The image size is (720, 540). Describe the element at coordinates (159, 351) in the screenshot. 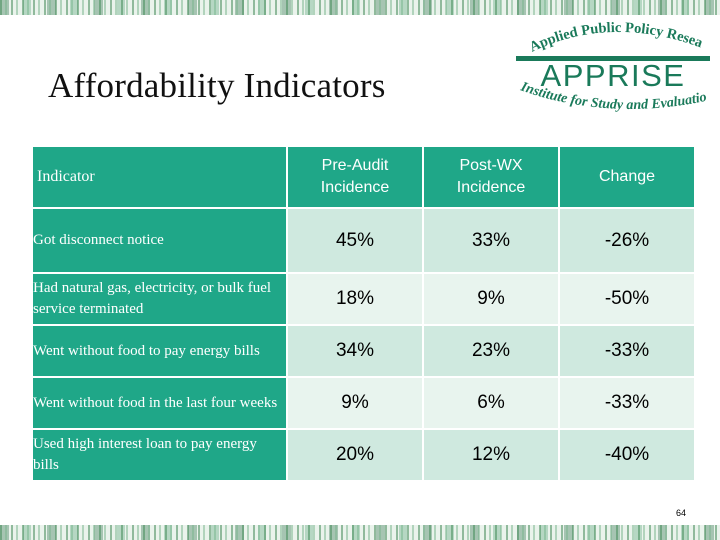

I see `row-label: Went without food to pay energy bills` at that location.